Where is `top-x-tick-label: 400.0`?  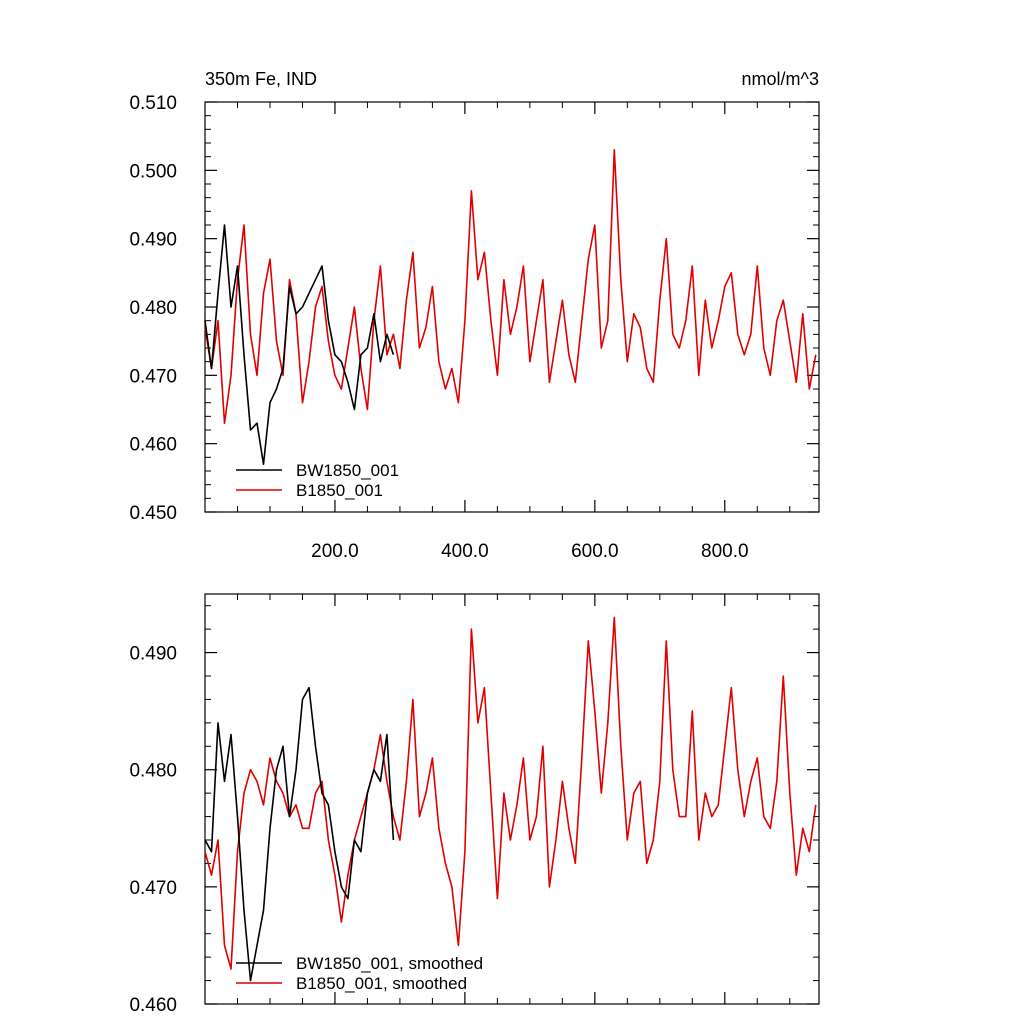
top-x-tick-label: 400.0 is located at coordinates (465, 551).